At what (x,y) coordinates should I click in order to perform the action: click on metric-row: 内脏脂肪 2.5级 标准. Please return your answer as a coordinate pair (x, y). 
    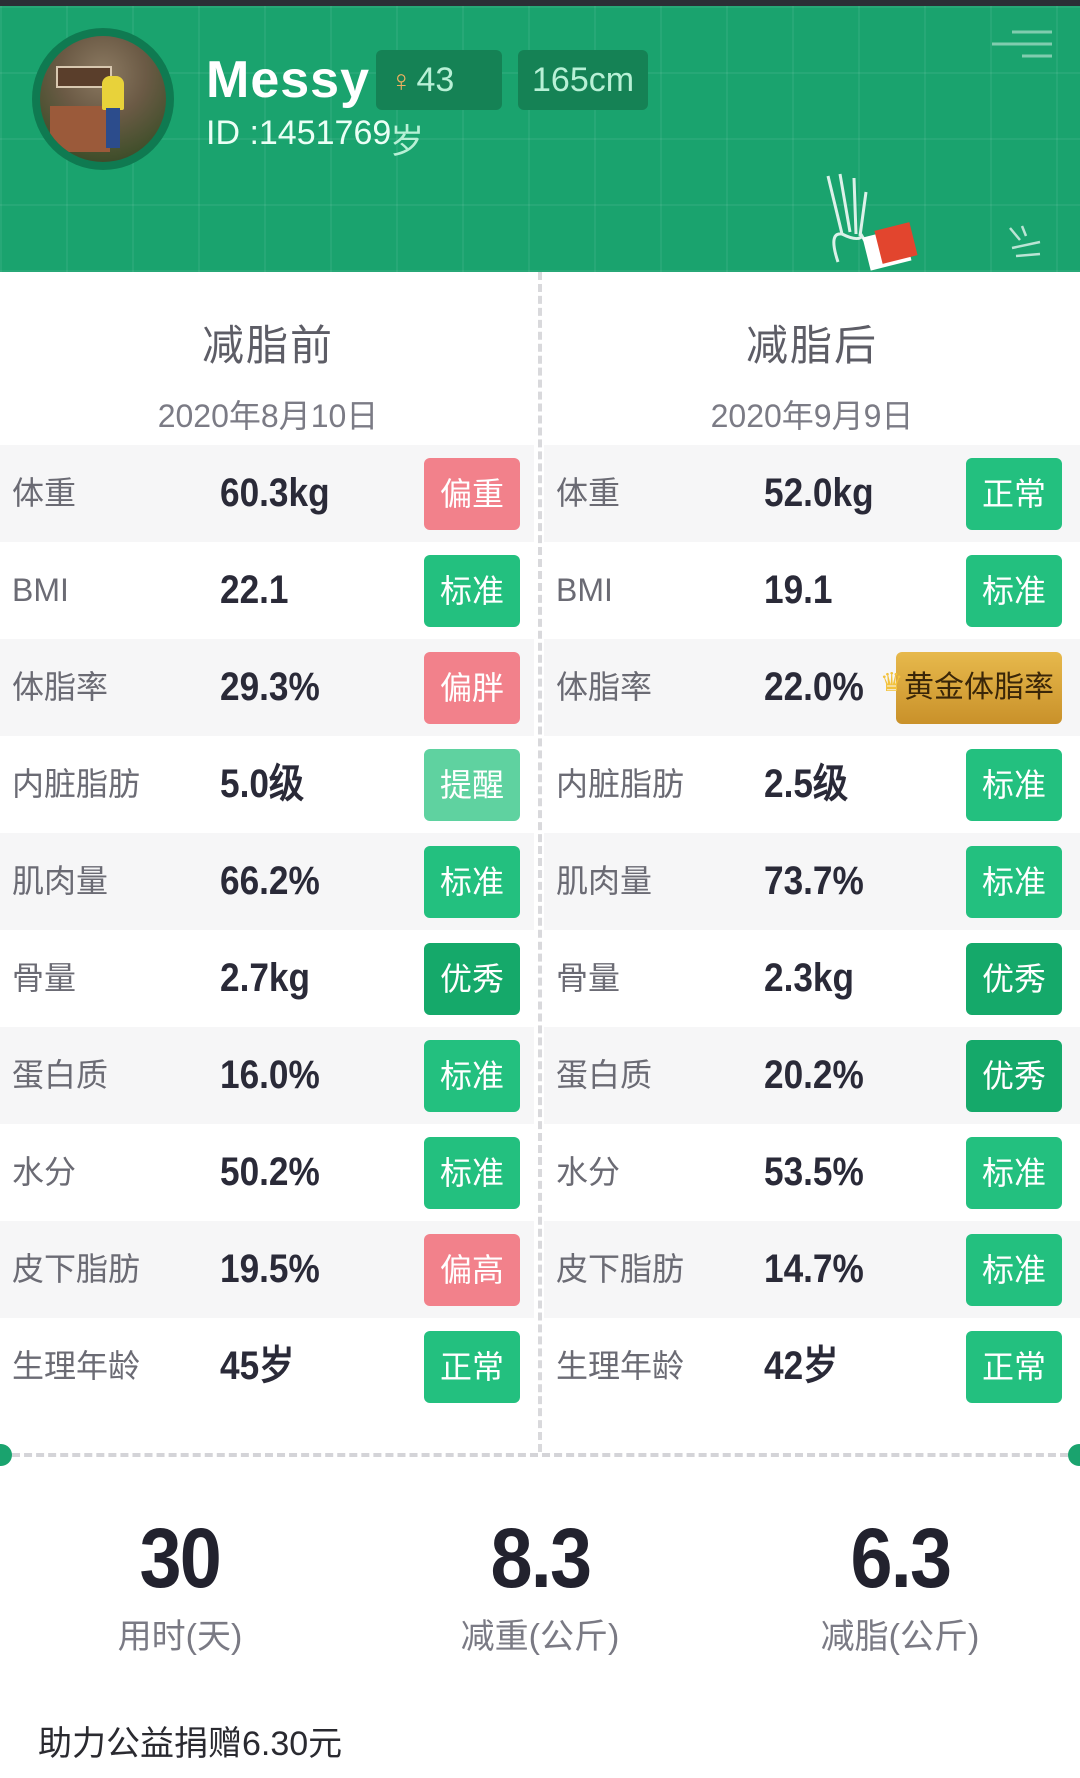
    Looking at the image, I should click on (812, 784).